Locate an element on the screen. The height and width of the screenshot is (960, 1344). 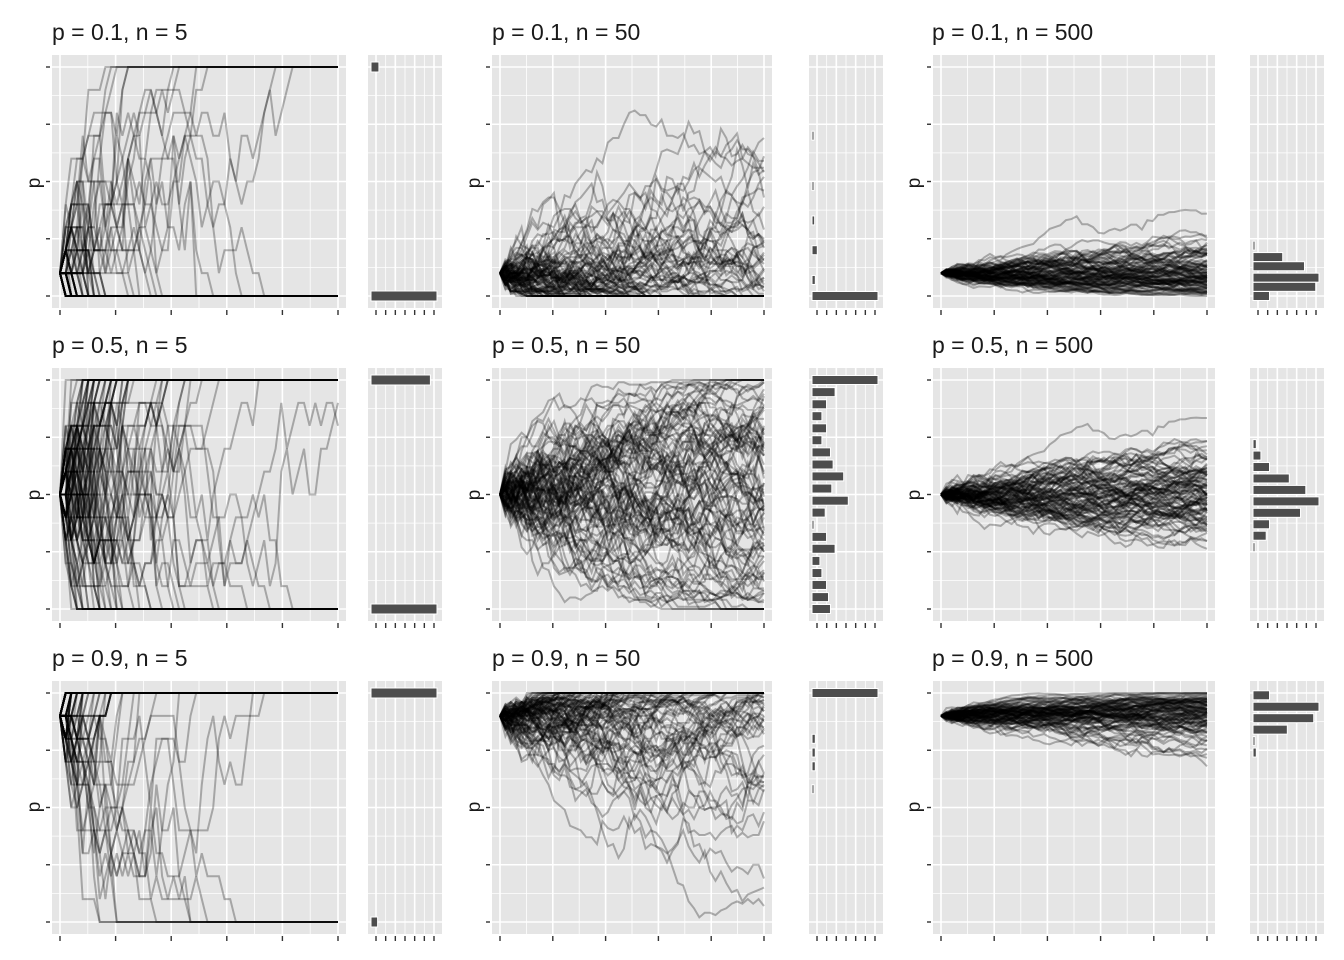
facet-p09-n5: p = 0.9, n = 5 p is located at coordinates (106, 728).